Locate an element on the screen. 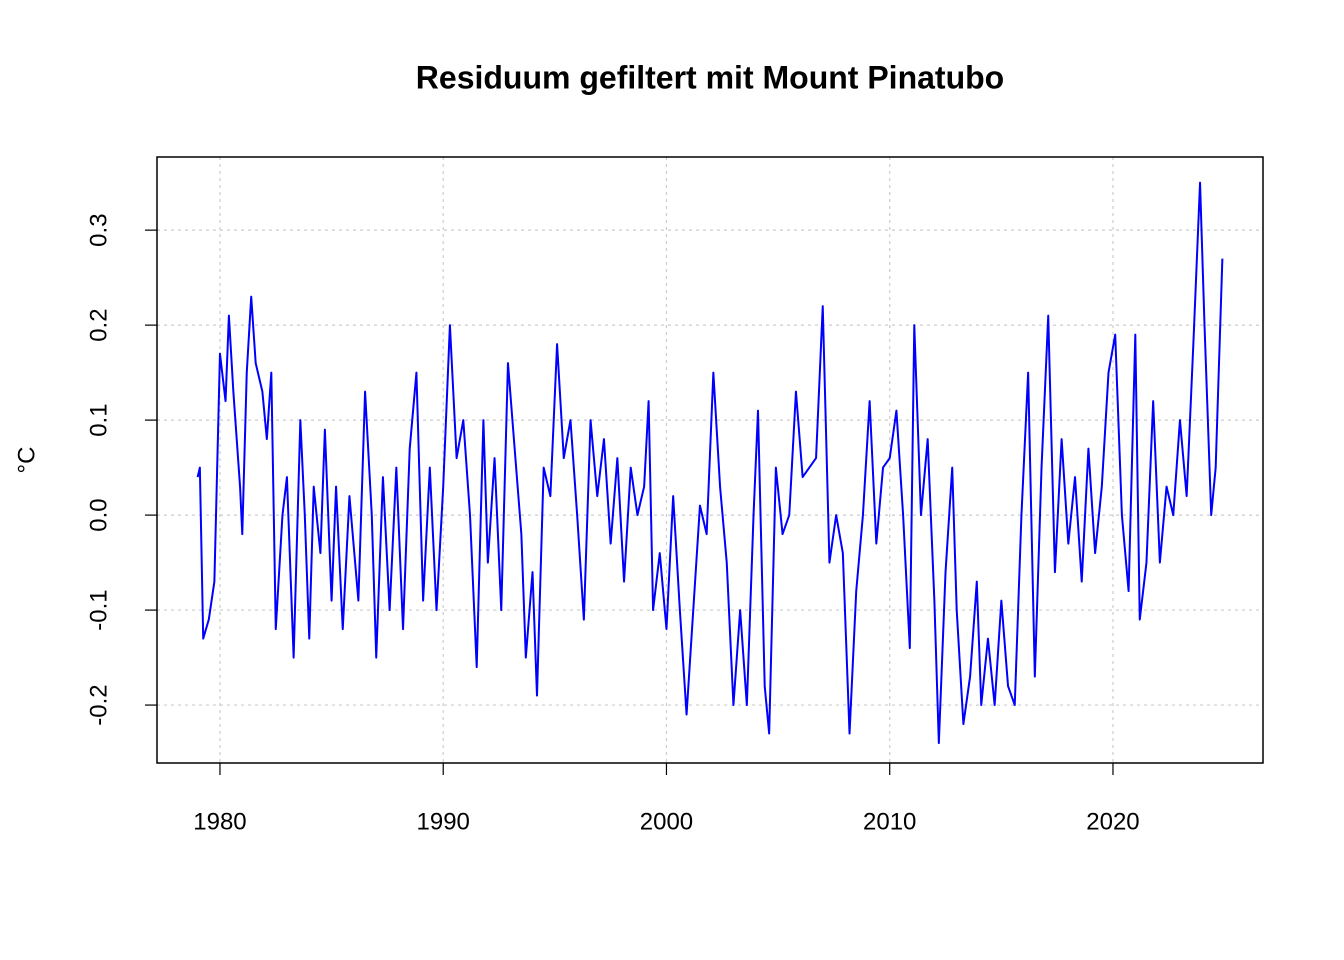 The width and height of the screenshot is (1344, 960). chart-title: Residuum gefiltert mit Mount Pinatubo is located at coordinates (710, 77).